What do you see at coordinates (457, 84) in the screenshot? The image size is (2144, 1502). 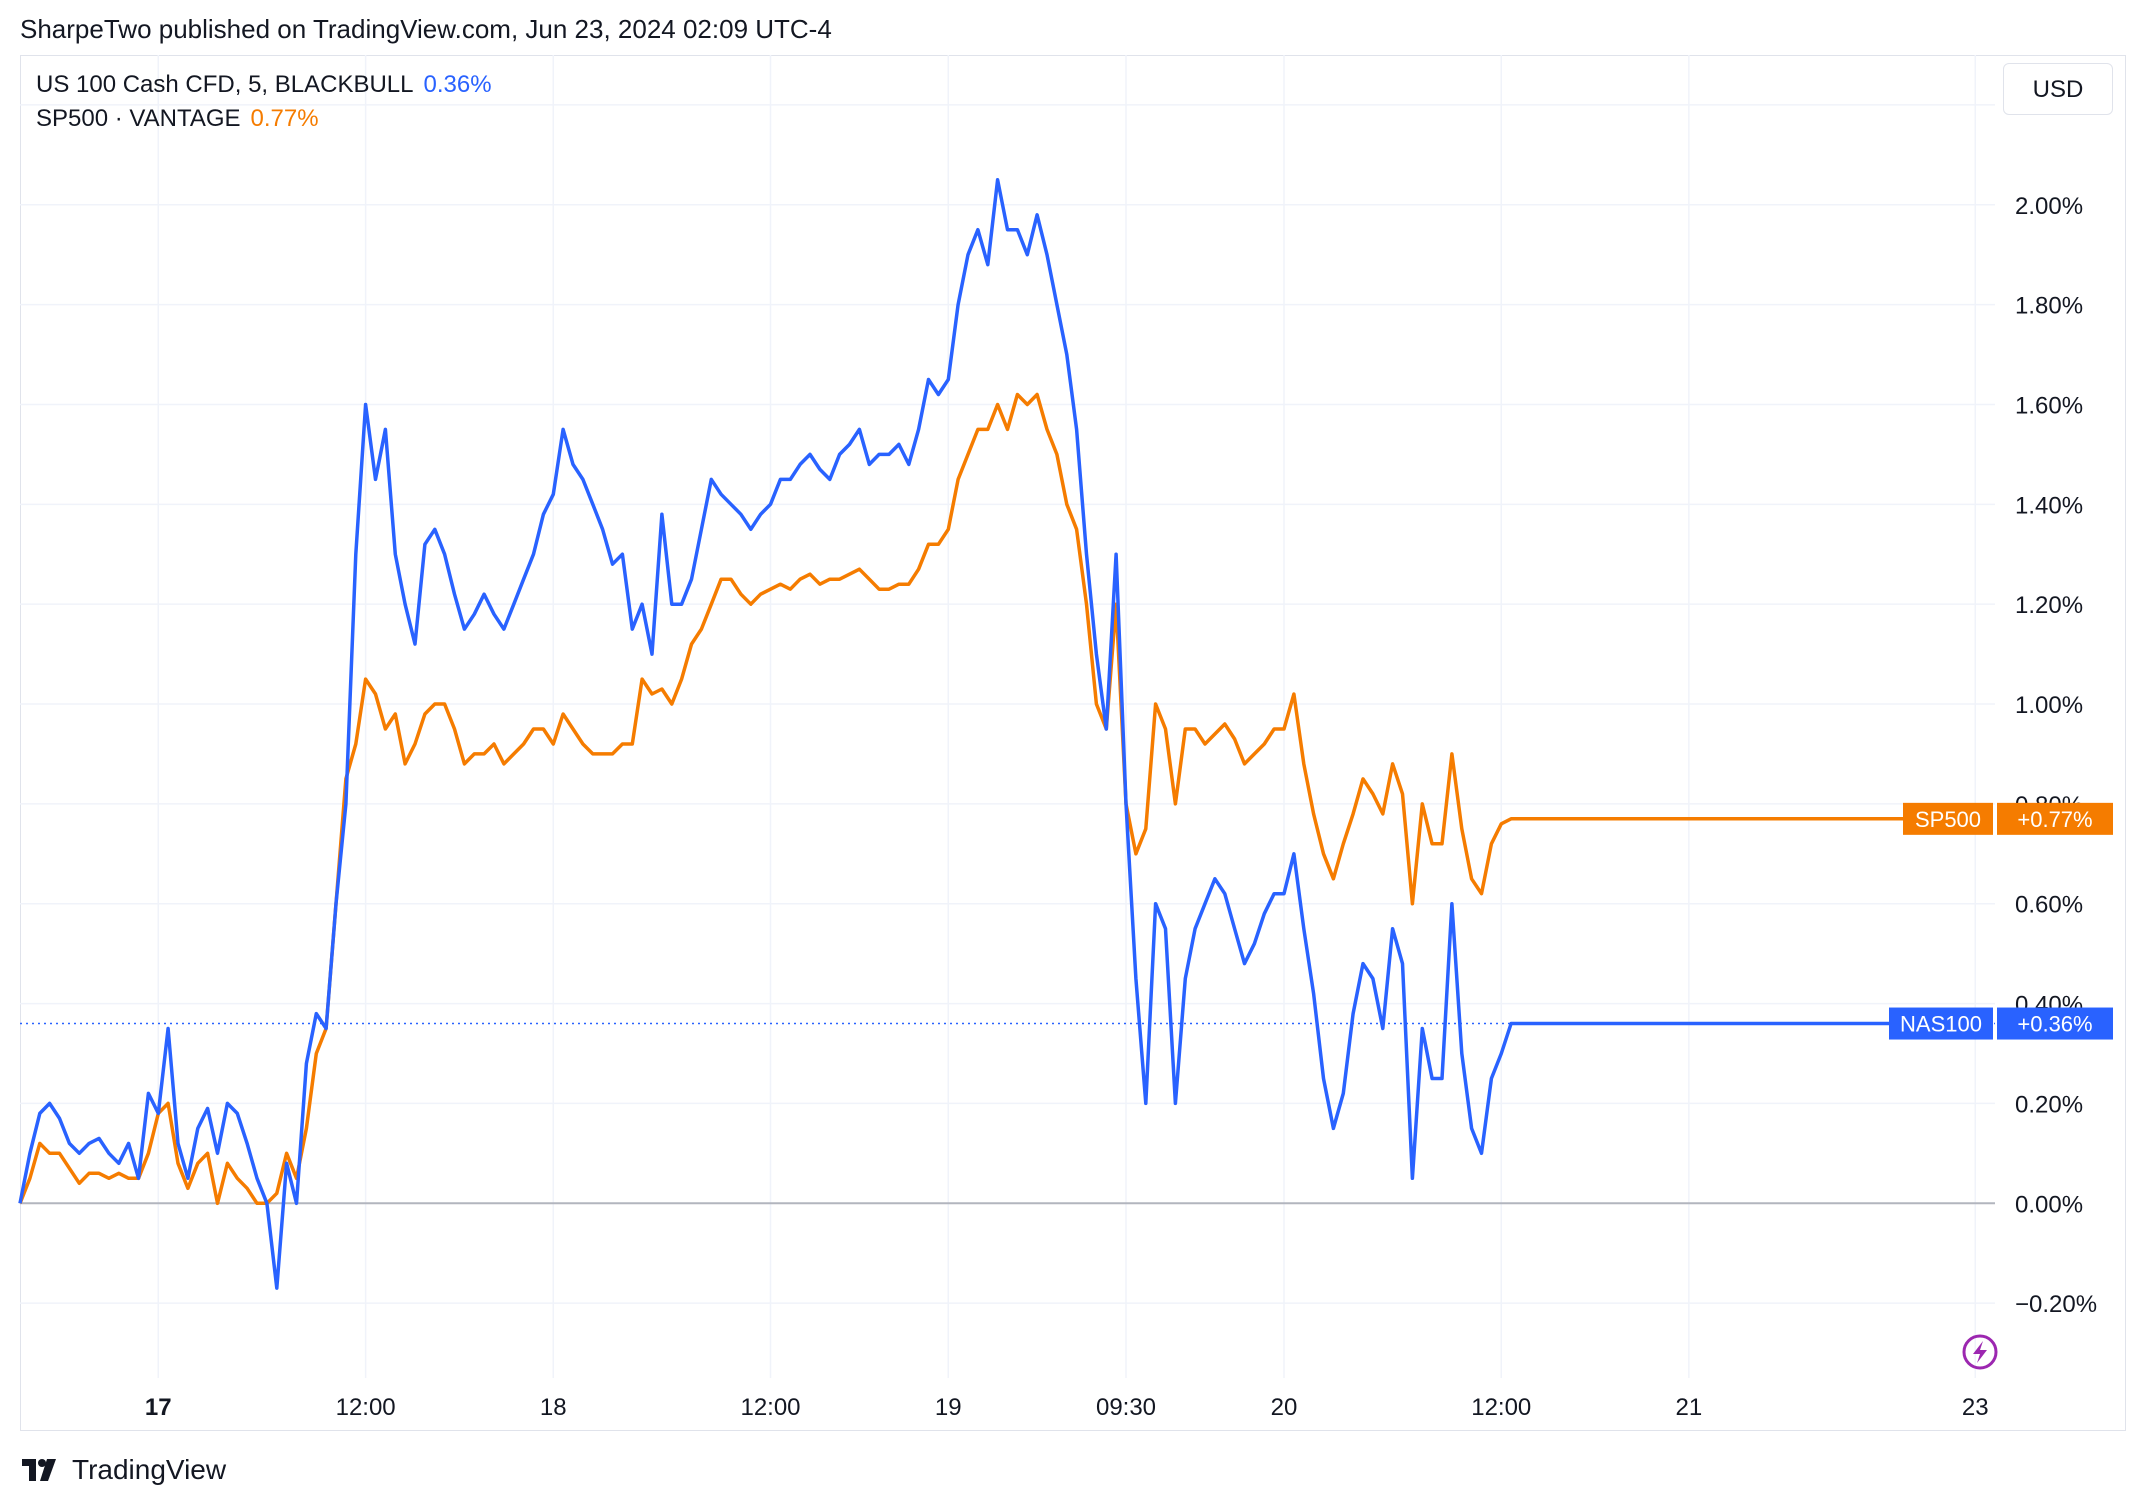 I see `legend-series1-value: 0.36%` at bounding box center [457, 84].